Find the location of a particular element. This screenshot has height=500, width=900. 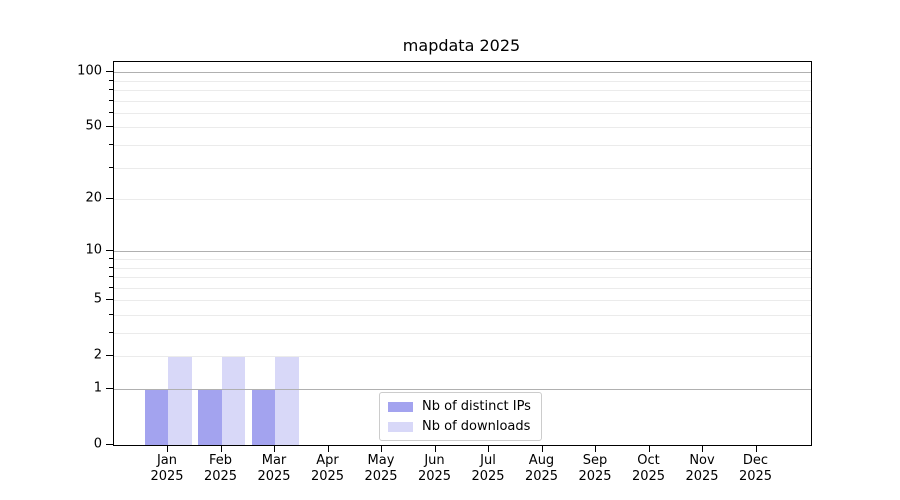

x-tick-month: Jan is located at coordinates (167, 460).